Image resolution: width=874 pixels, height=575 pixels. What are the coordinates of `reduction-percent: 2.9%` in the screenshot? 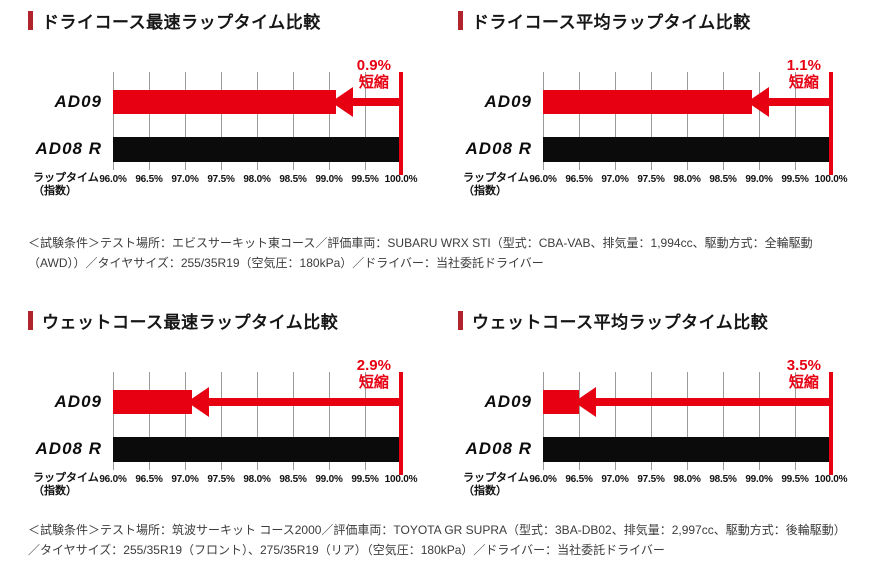 It's located at (373, 365).